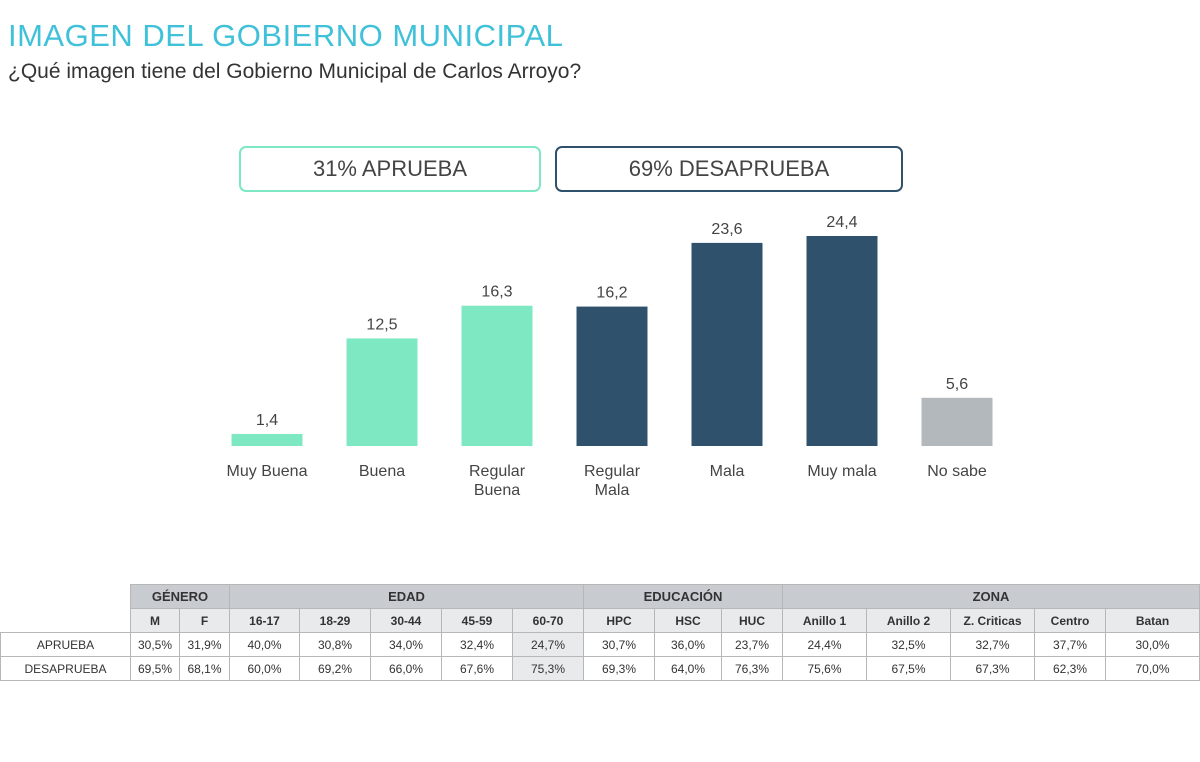  Describe the element at coordinates (727, 344) in the screenshot. I see `bar-mala` at that location.